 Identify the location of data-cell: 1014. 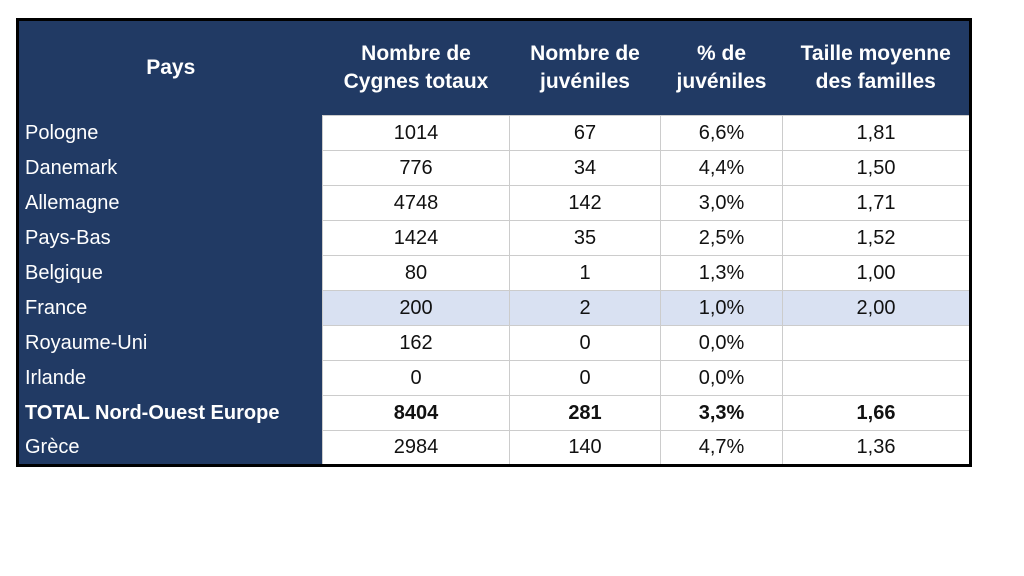
(416, 133).